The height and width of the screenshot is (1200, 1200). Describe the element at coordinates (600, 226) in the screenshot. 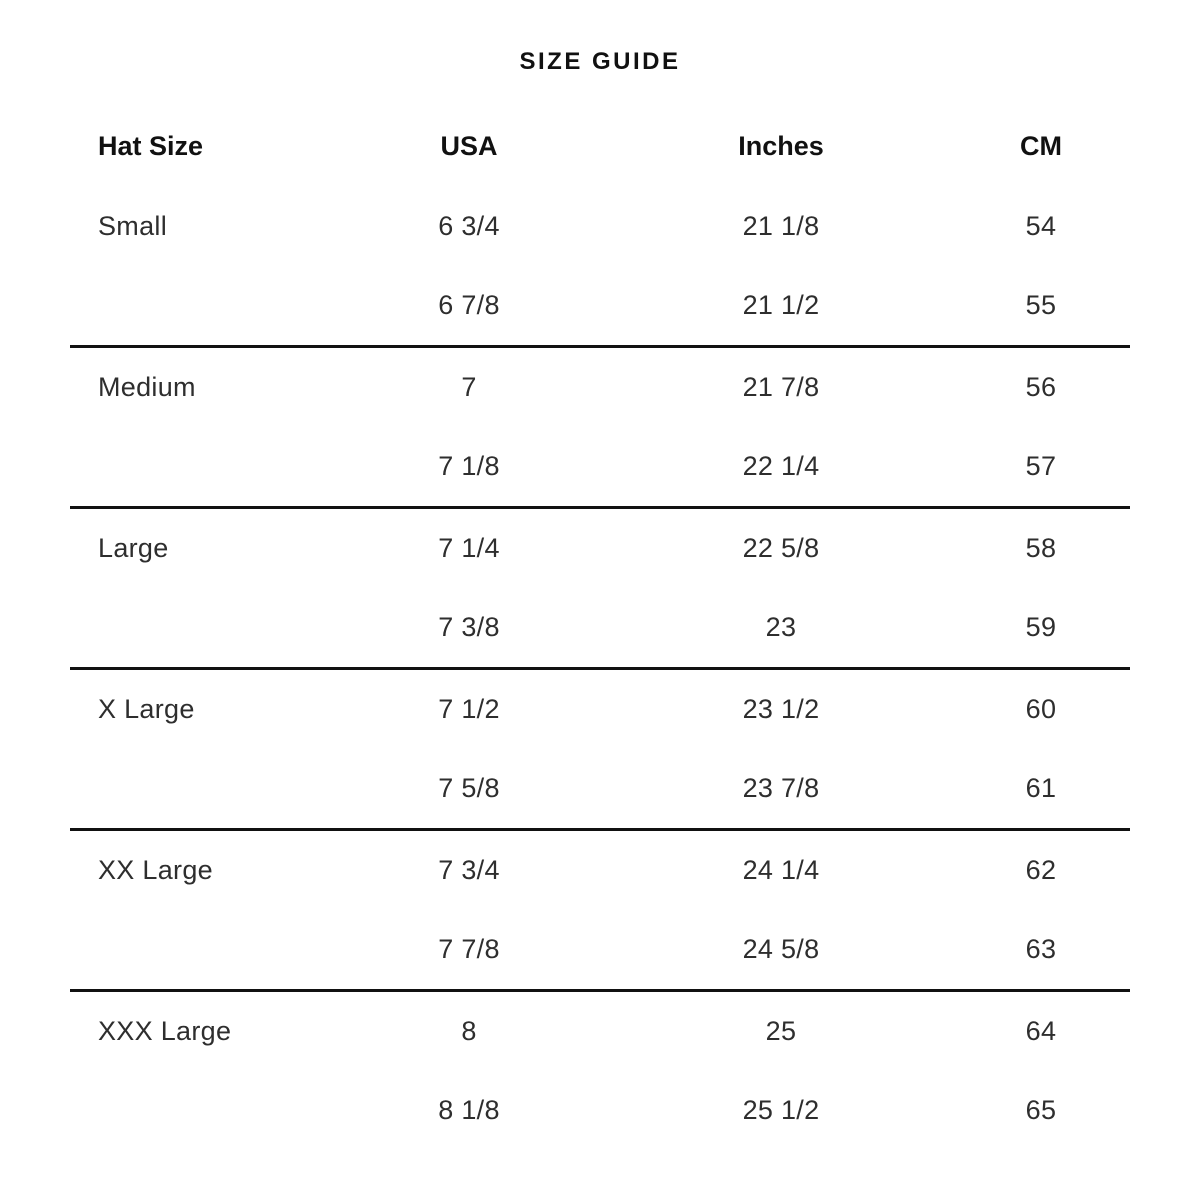

I see `table-row: Small 6 3/4 21 1/8 54` at that location.